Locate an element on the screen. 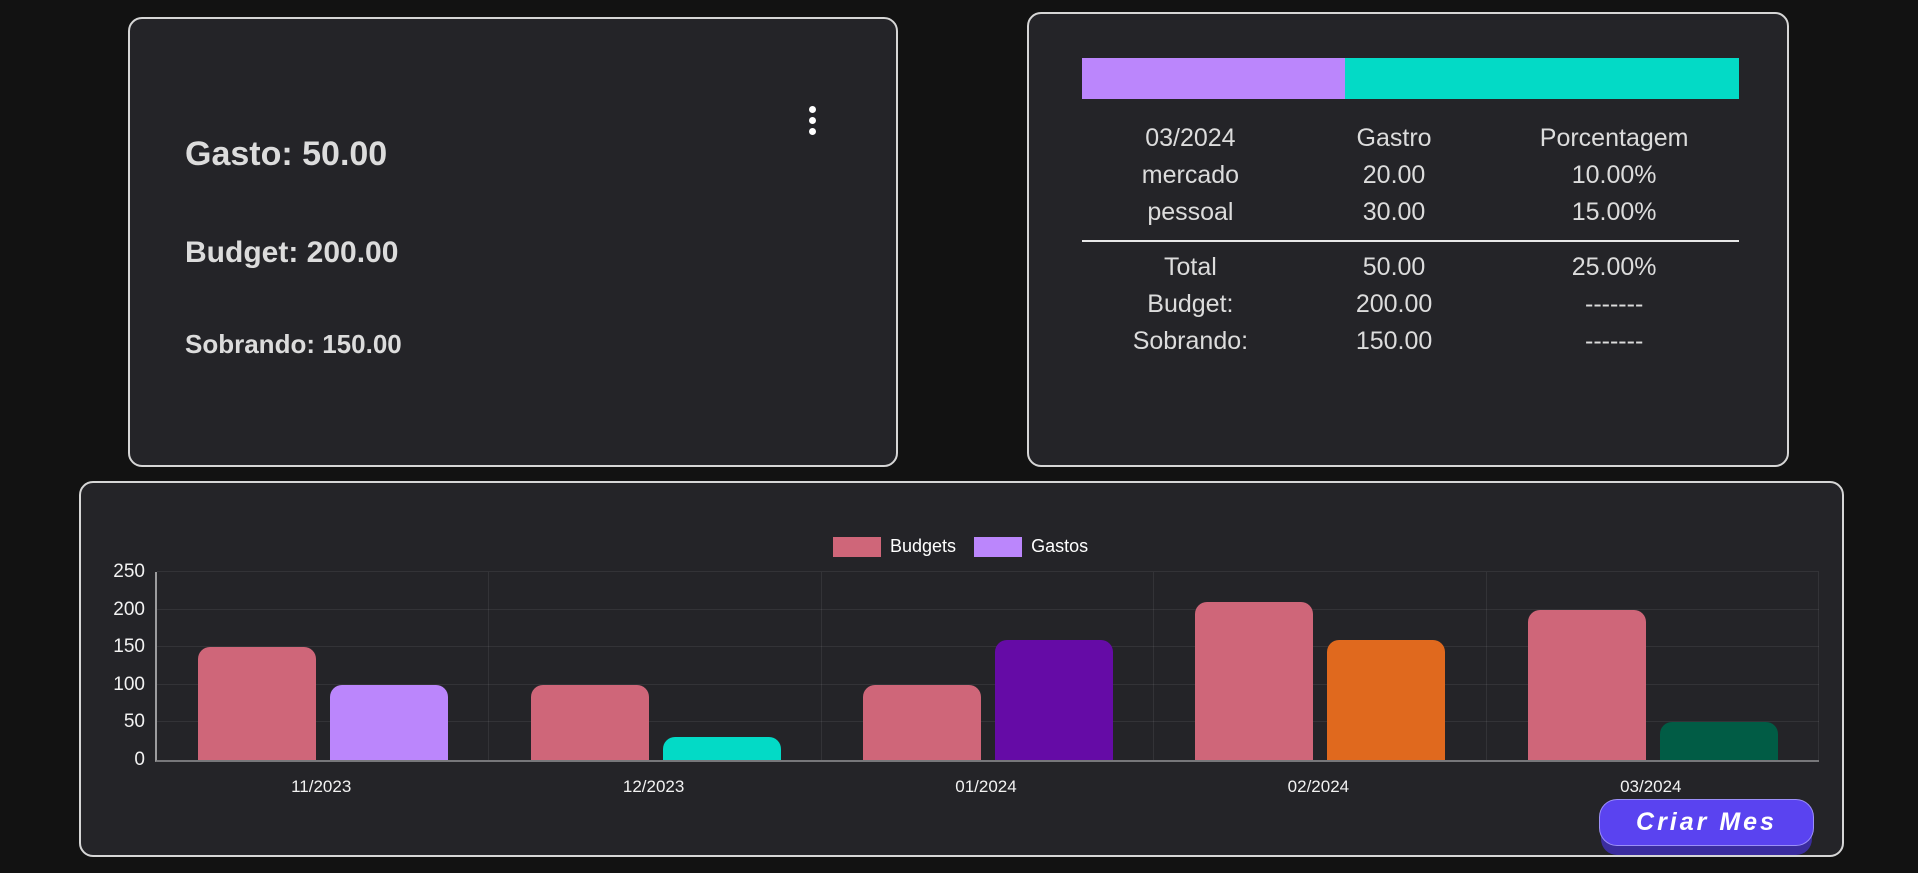 The image size is (1918, 873). bar-gastos-03-2024 is located at coordinates (1718, 741).